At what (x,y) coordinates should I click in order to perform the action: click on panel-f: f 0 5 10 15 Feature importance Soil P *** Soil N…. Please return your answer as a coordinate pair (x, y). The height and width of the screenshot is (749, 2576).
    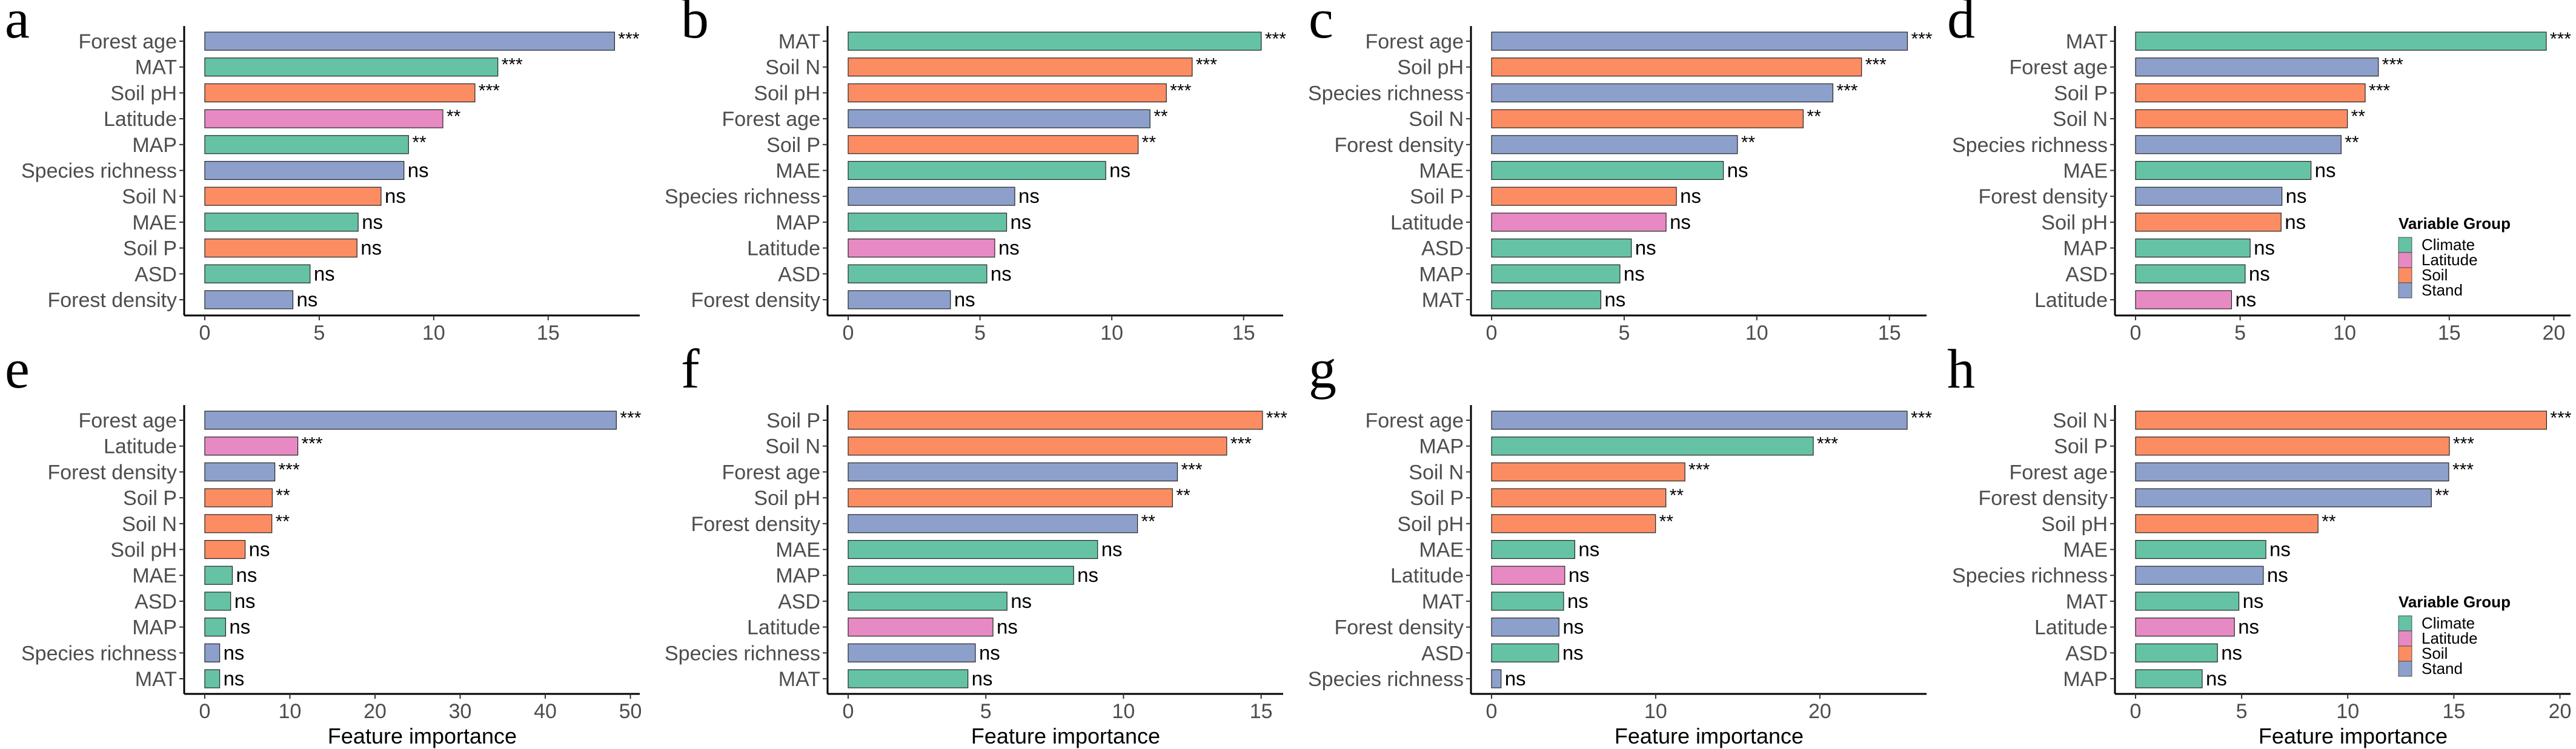
    Looking at the image, I should click on (976, 543).